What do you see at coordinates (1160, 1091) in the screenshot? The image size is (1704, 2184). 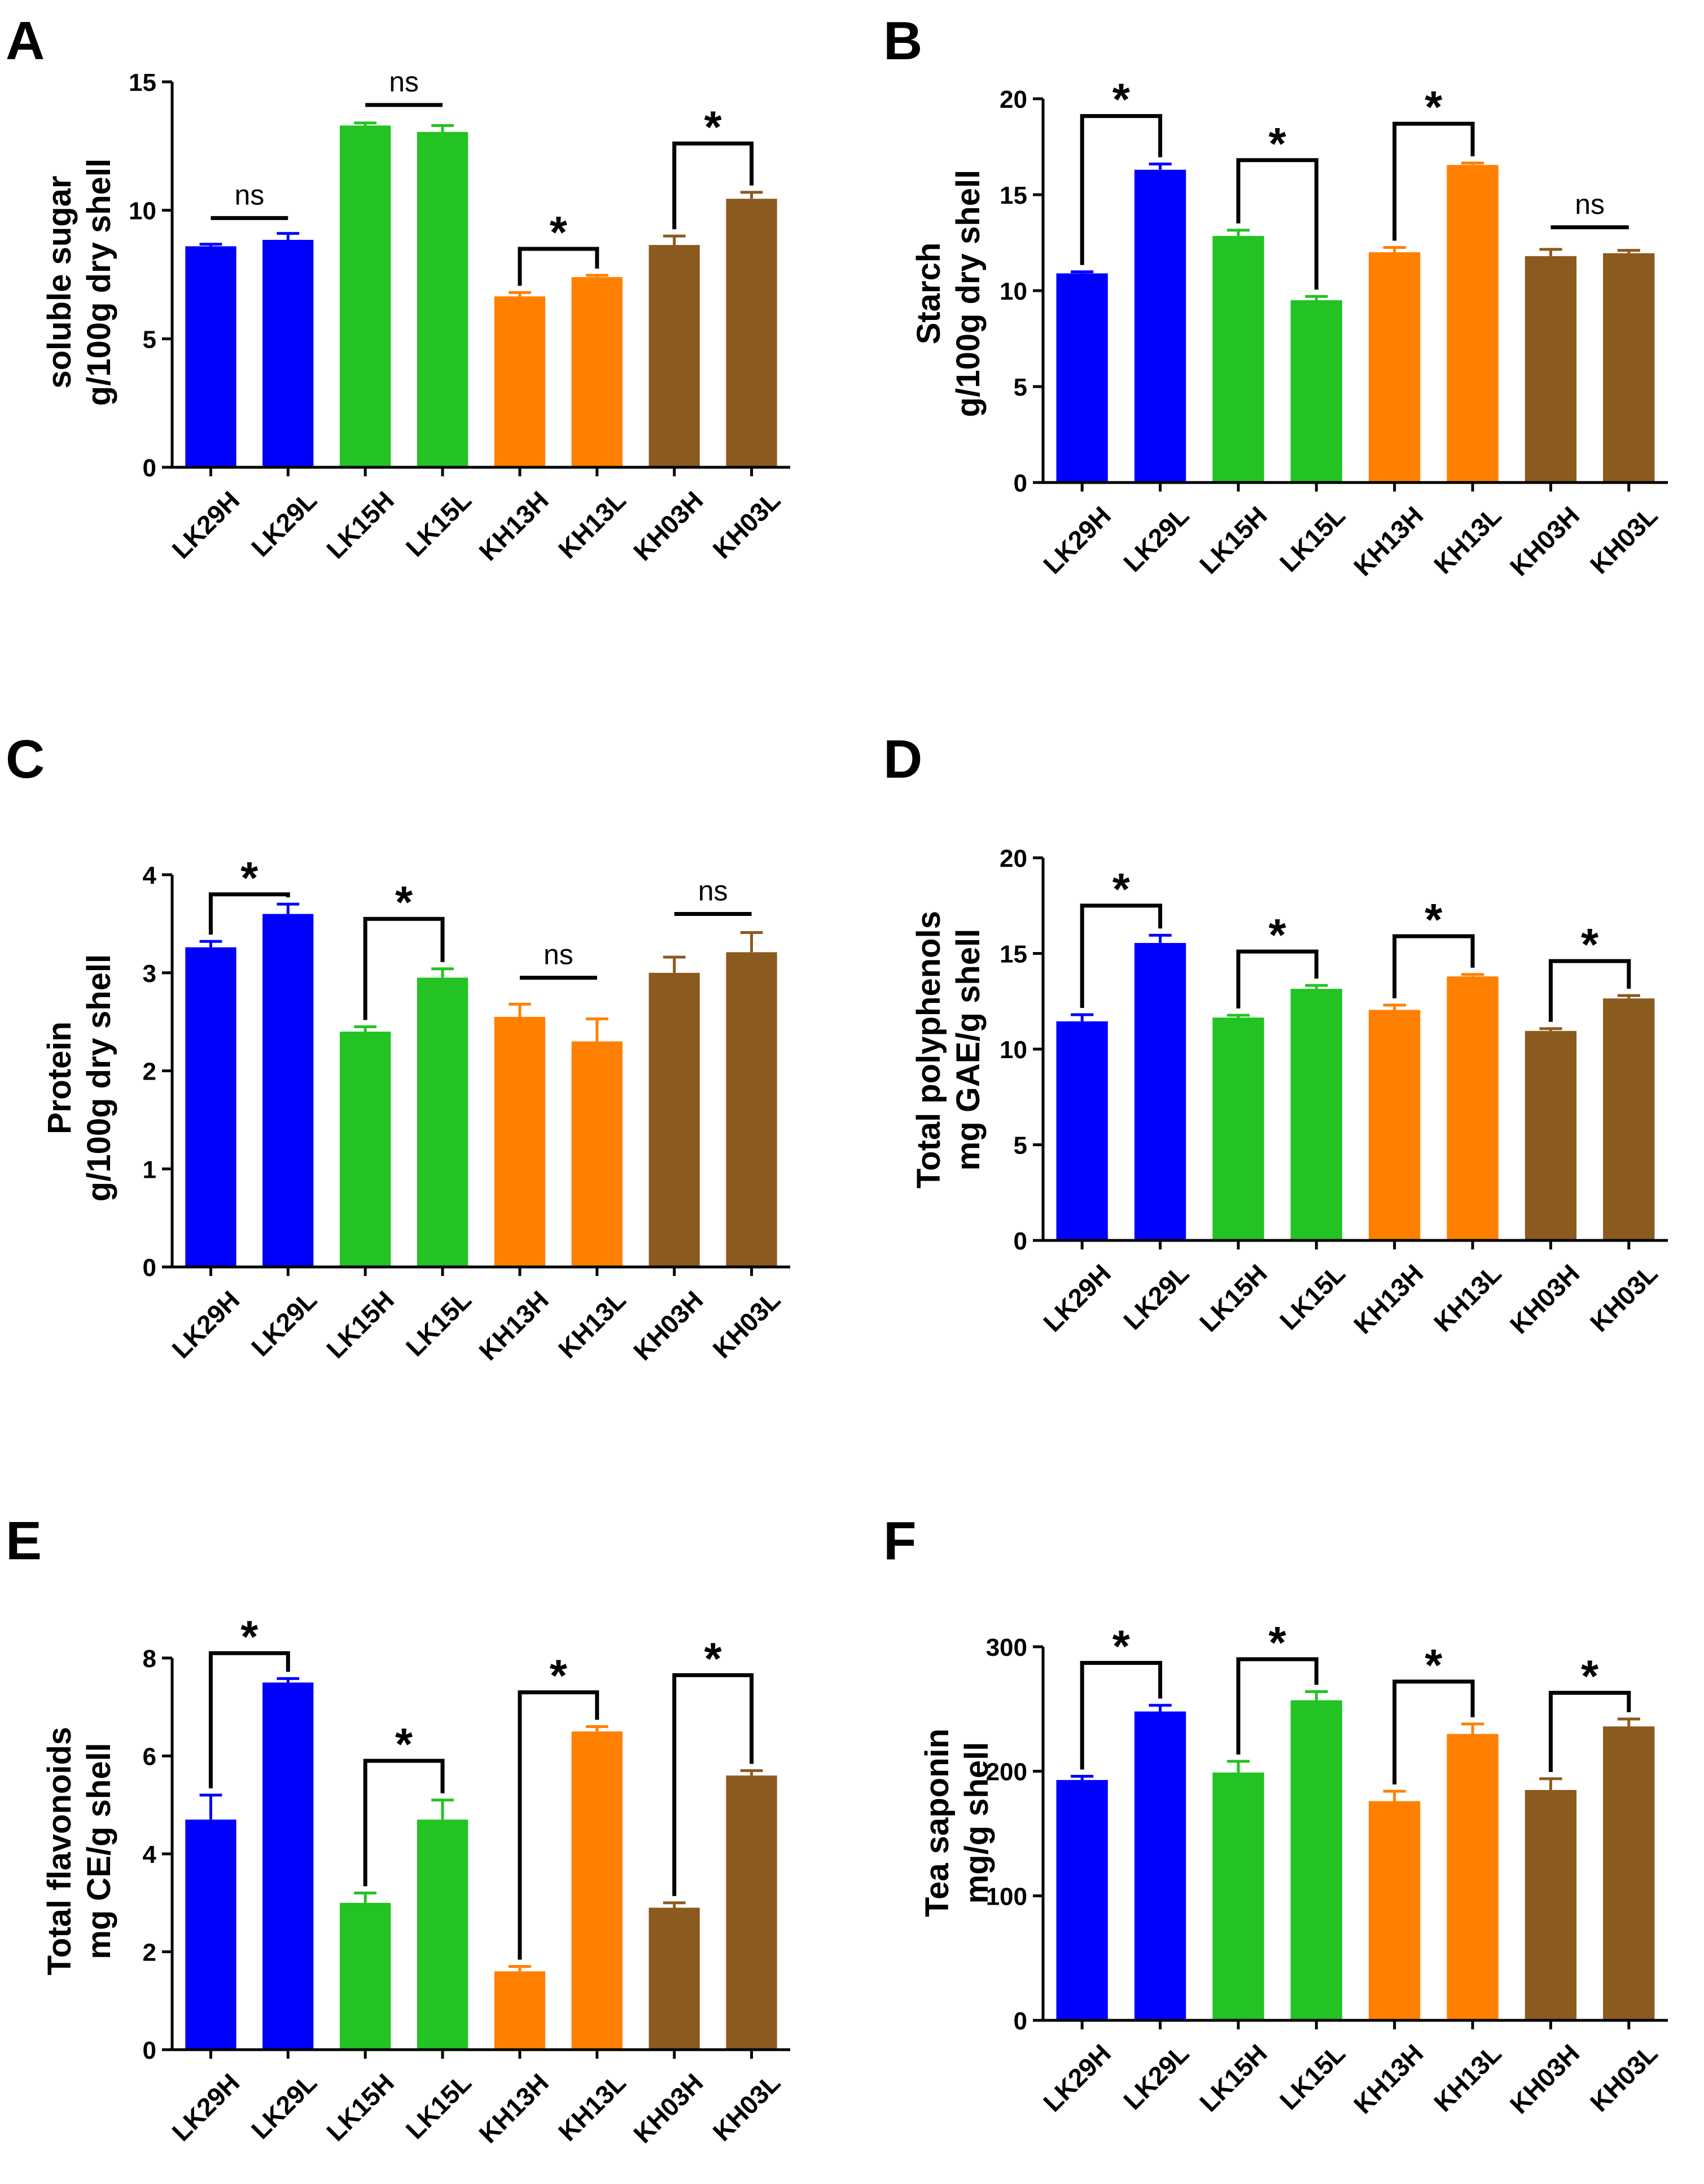 I see `panel-d-bar-lk29l` at bounding box center [1160, 1091].